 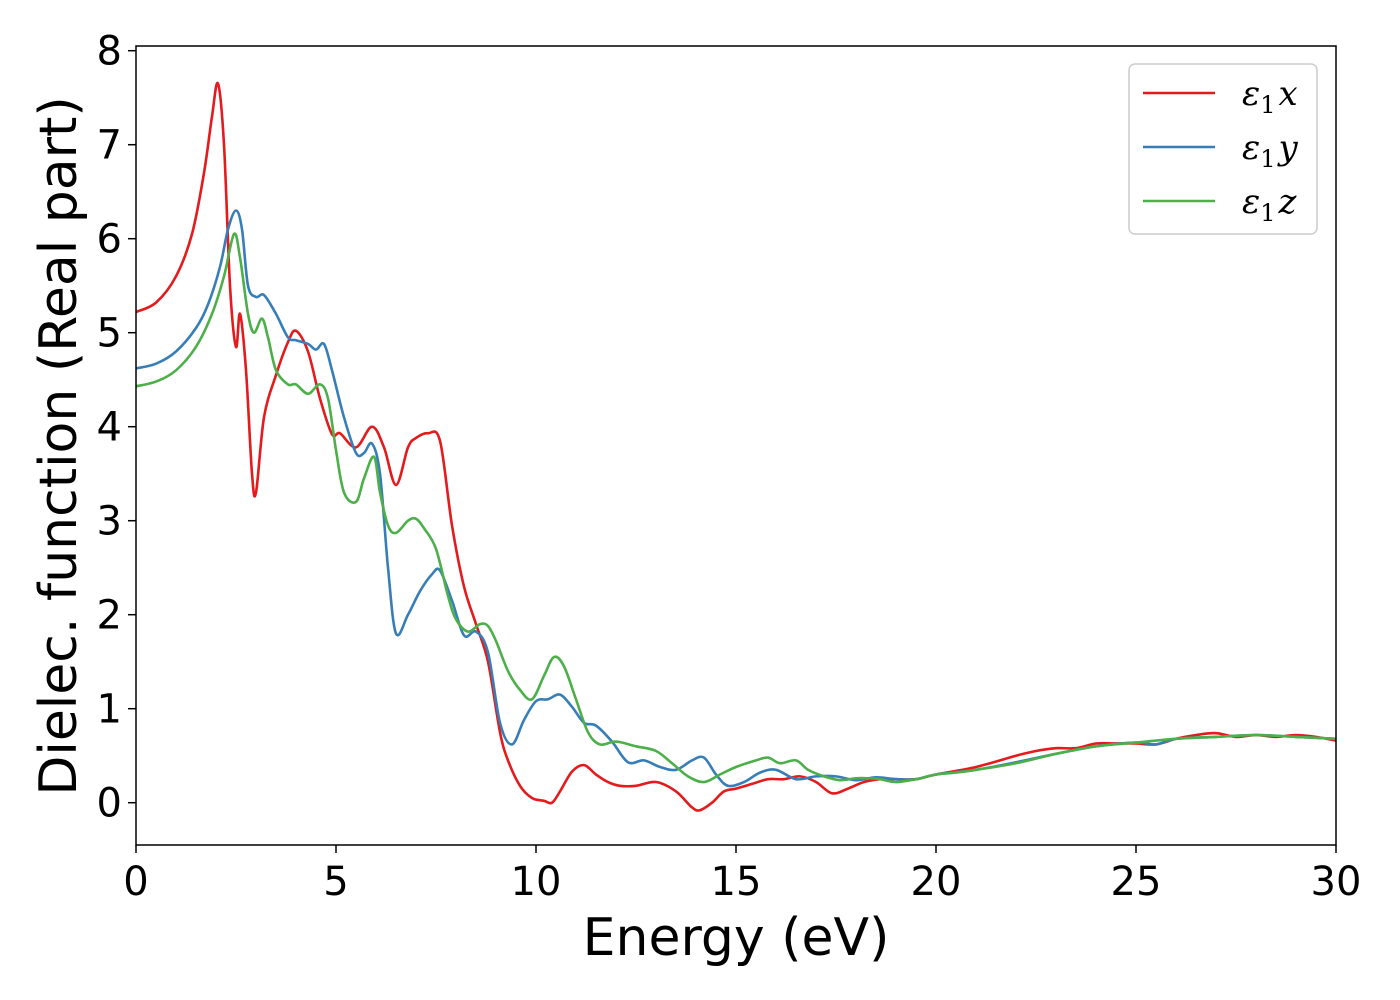 I want to click on x-tick-label: 25, so click(x=1136, y=882).